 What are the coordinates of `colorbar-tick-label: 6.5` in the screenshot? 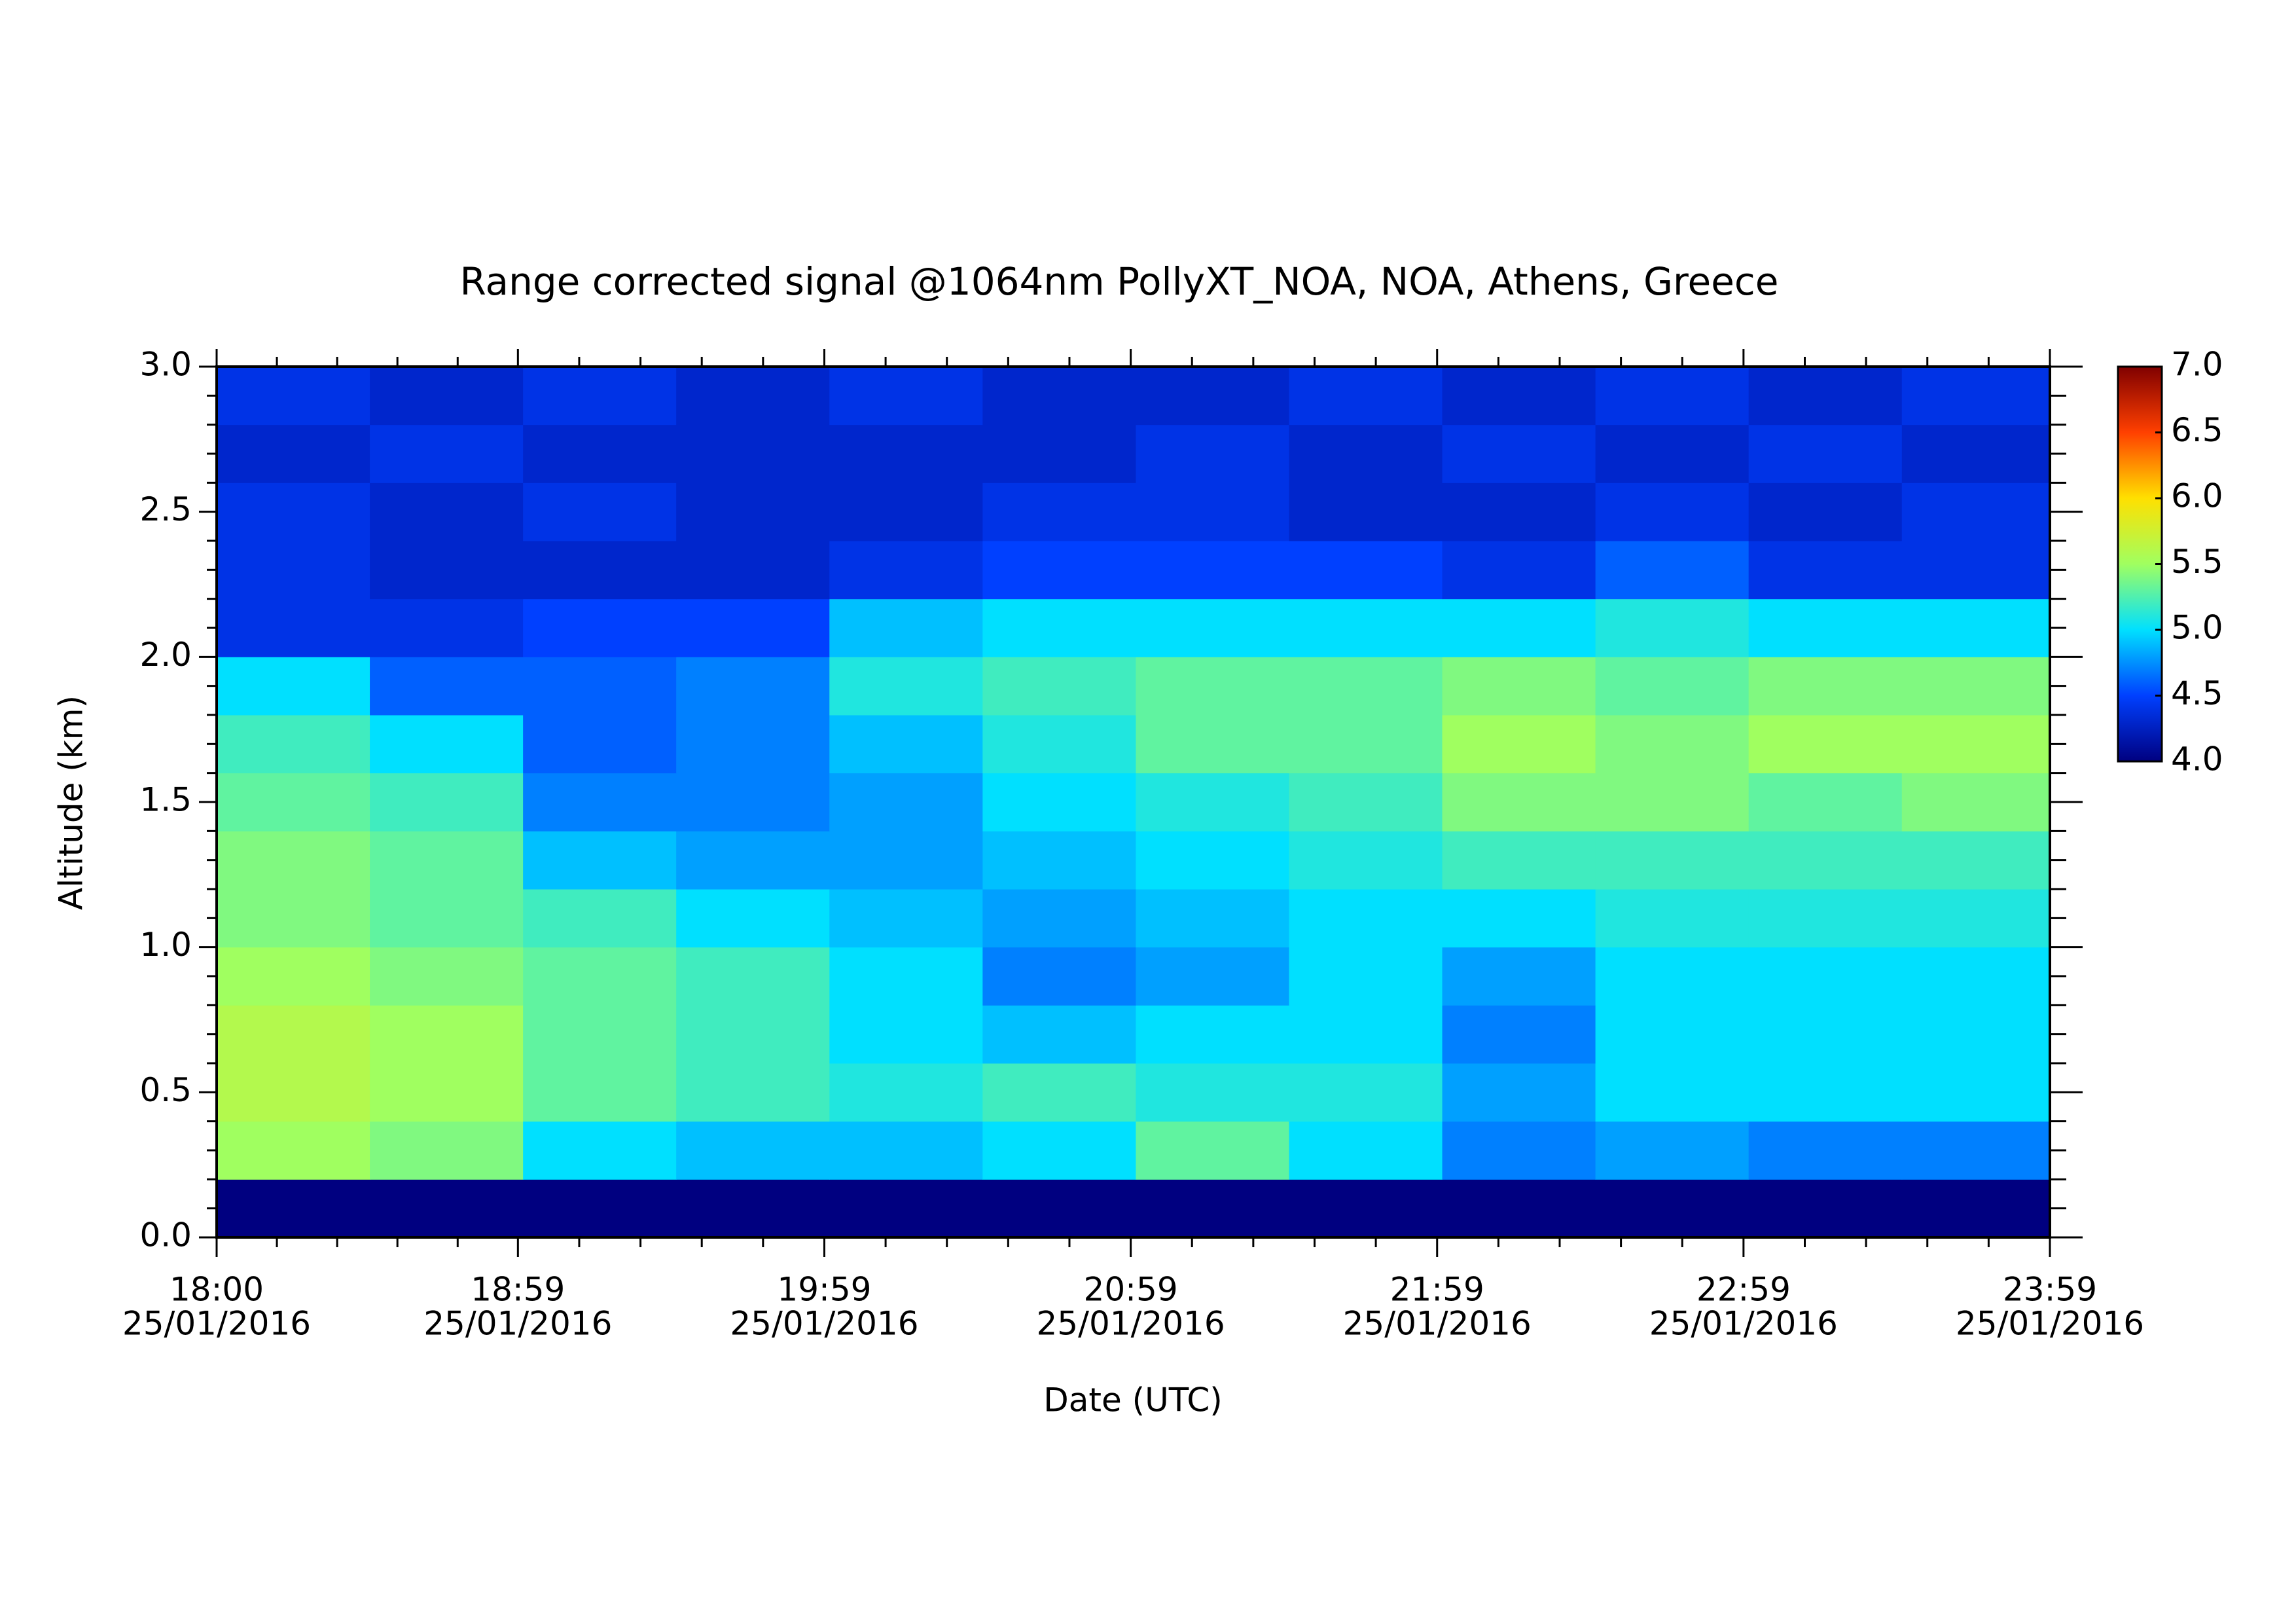 It's located at (2197, 430).